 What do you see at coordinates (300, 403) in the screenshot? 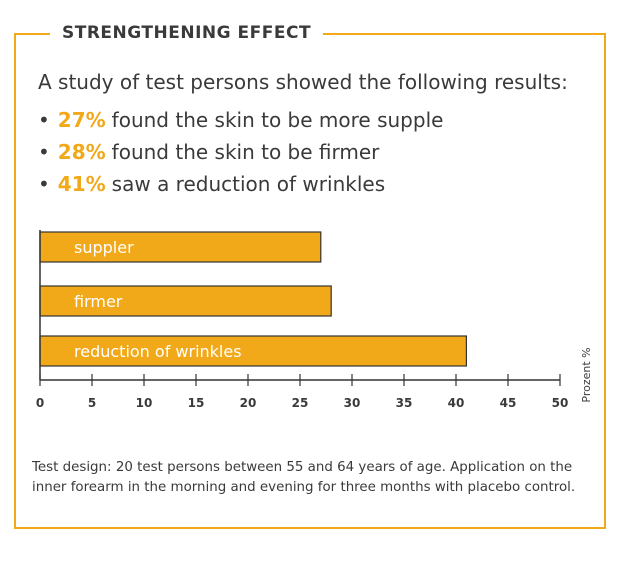
I see `x-tick-label: 25` at bounding box center [300, 403].